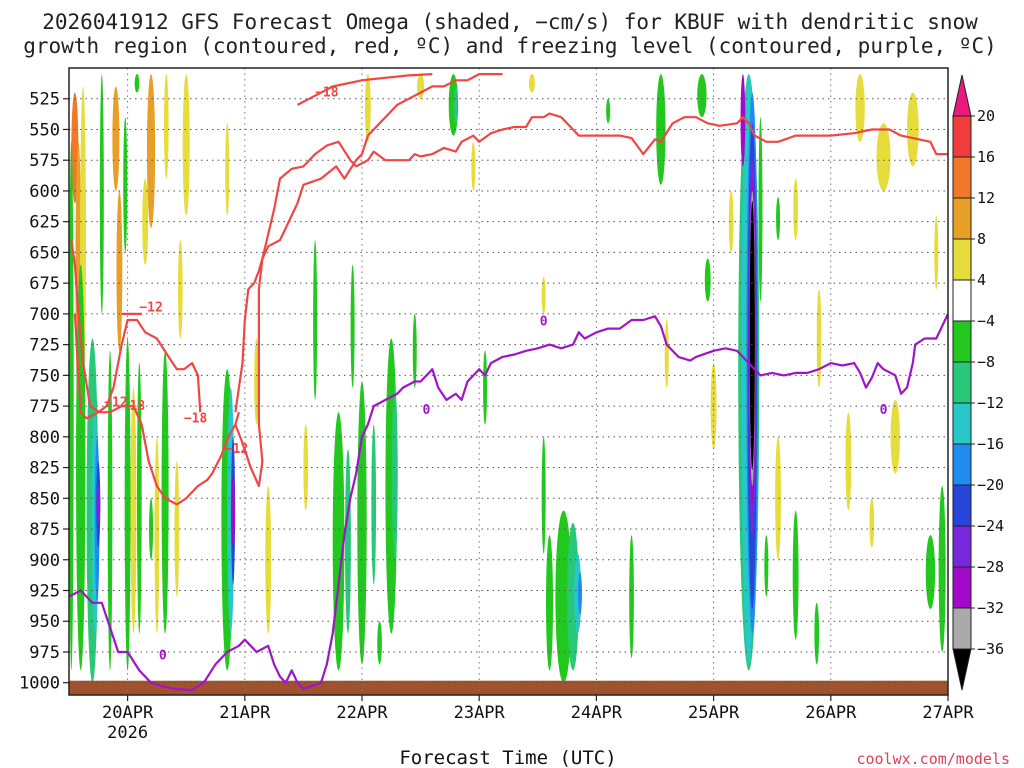 The width and height of the screenshot is (1024, 768). I want to click on credit-text: coolwx.com/models, so click(933, 759).